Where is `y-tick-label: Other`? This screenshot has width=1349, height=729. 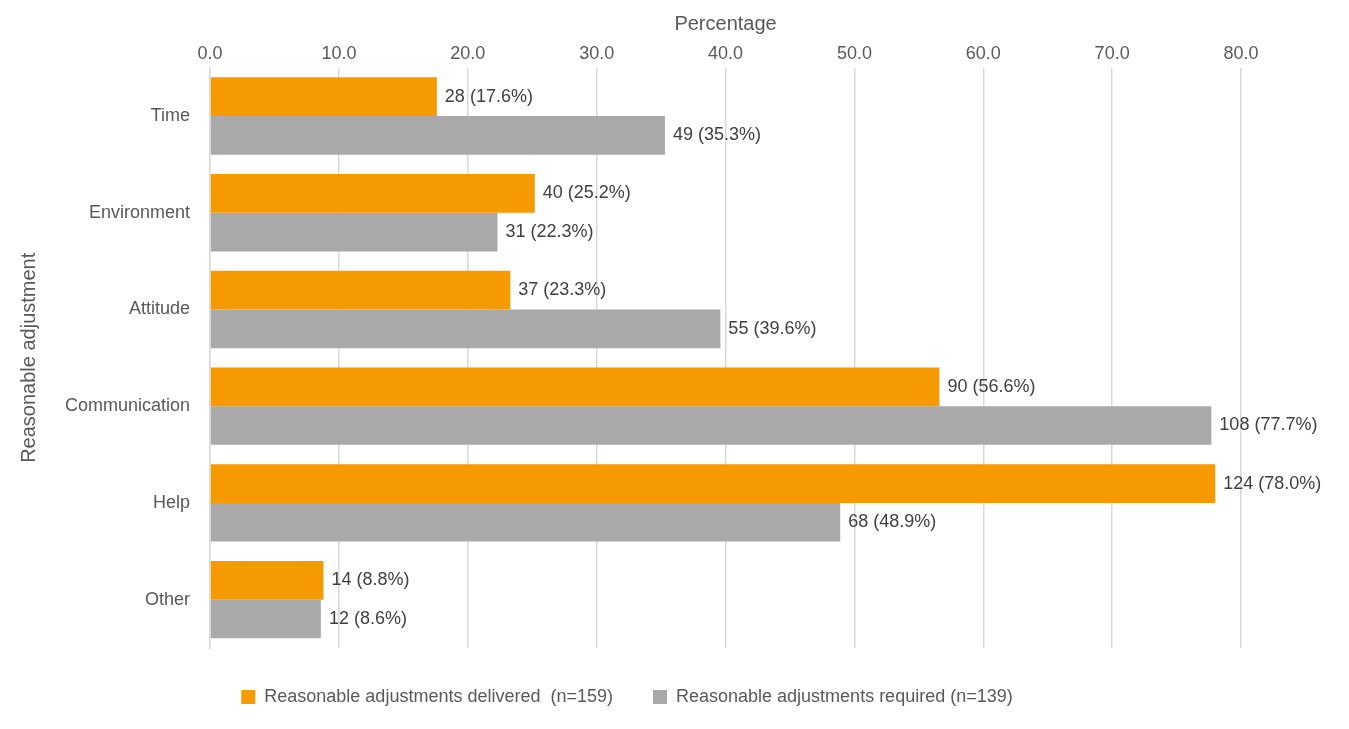 y-tick-label: Other is located at coordinates (168, 598).